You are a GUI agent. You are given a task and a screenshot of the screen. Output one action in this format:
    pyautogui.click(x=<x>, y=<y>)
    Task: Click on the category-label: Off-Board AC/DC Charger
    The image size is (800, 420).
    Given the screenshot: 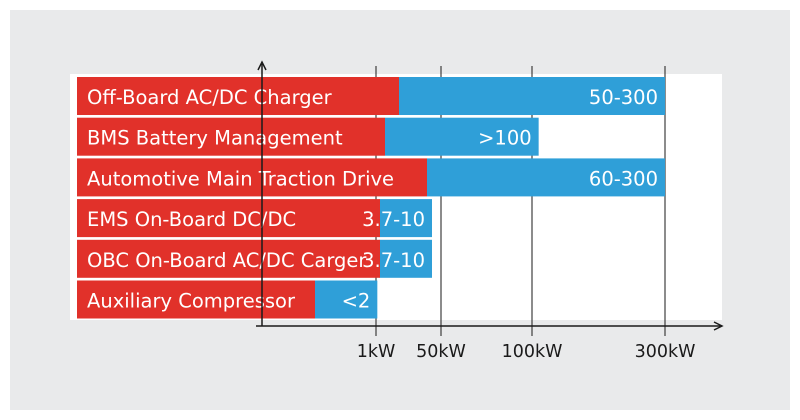 What is the action you would take?
    pyautogui.click(x=210, y=97)
    